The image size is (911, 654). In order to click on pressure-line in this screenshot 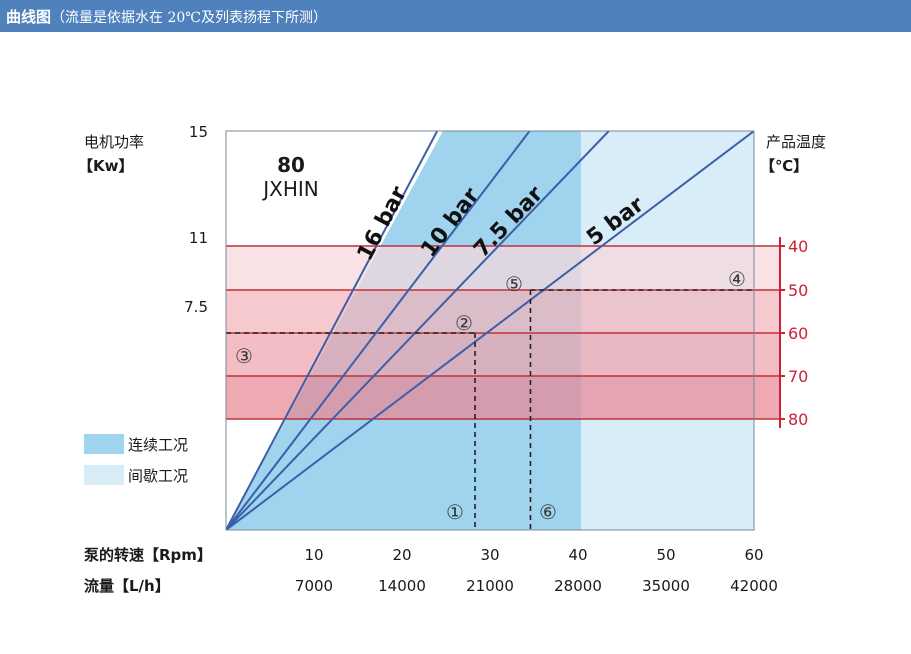, I will do `click(332, 330)`.